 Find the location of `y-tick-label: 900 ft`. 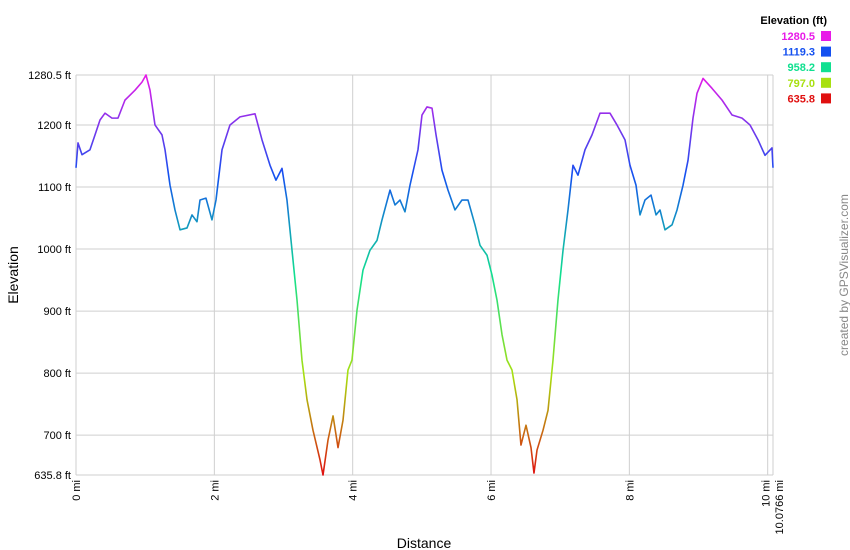

y-tick-label: 900 ft is located at coordinates (57, 312).